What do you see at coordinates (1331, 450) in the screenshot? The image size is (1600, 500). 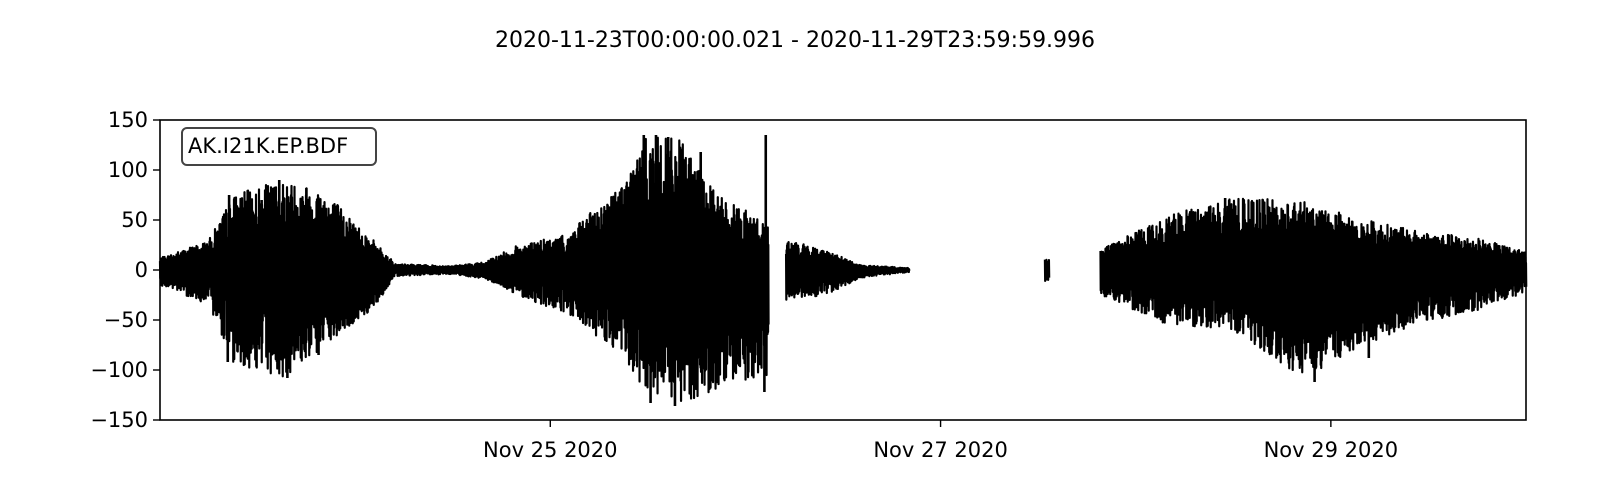 I see `x-tick-label: Nov 29 2020` at bounding box center [1331, 450].